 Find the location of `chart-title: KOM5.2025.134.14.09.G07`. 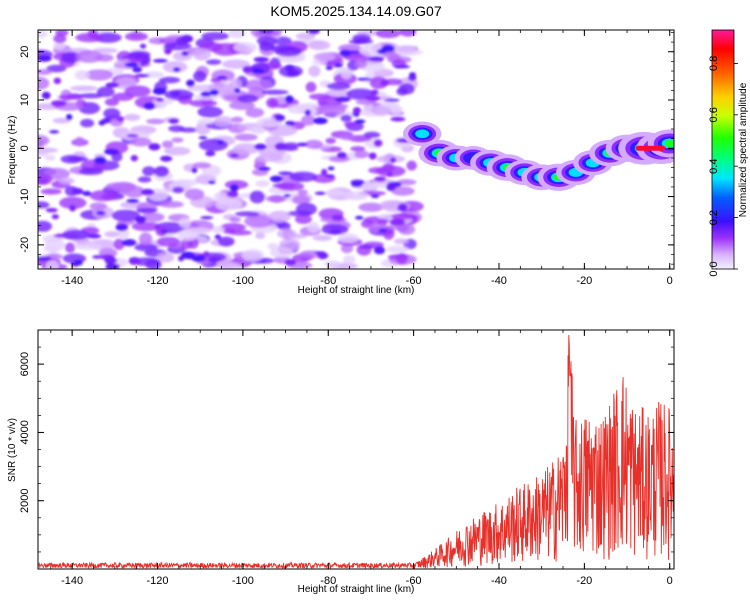

chart-title: KOM5.2025.134.14.09.G07 is located at coordinates (355, 11).